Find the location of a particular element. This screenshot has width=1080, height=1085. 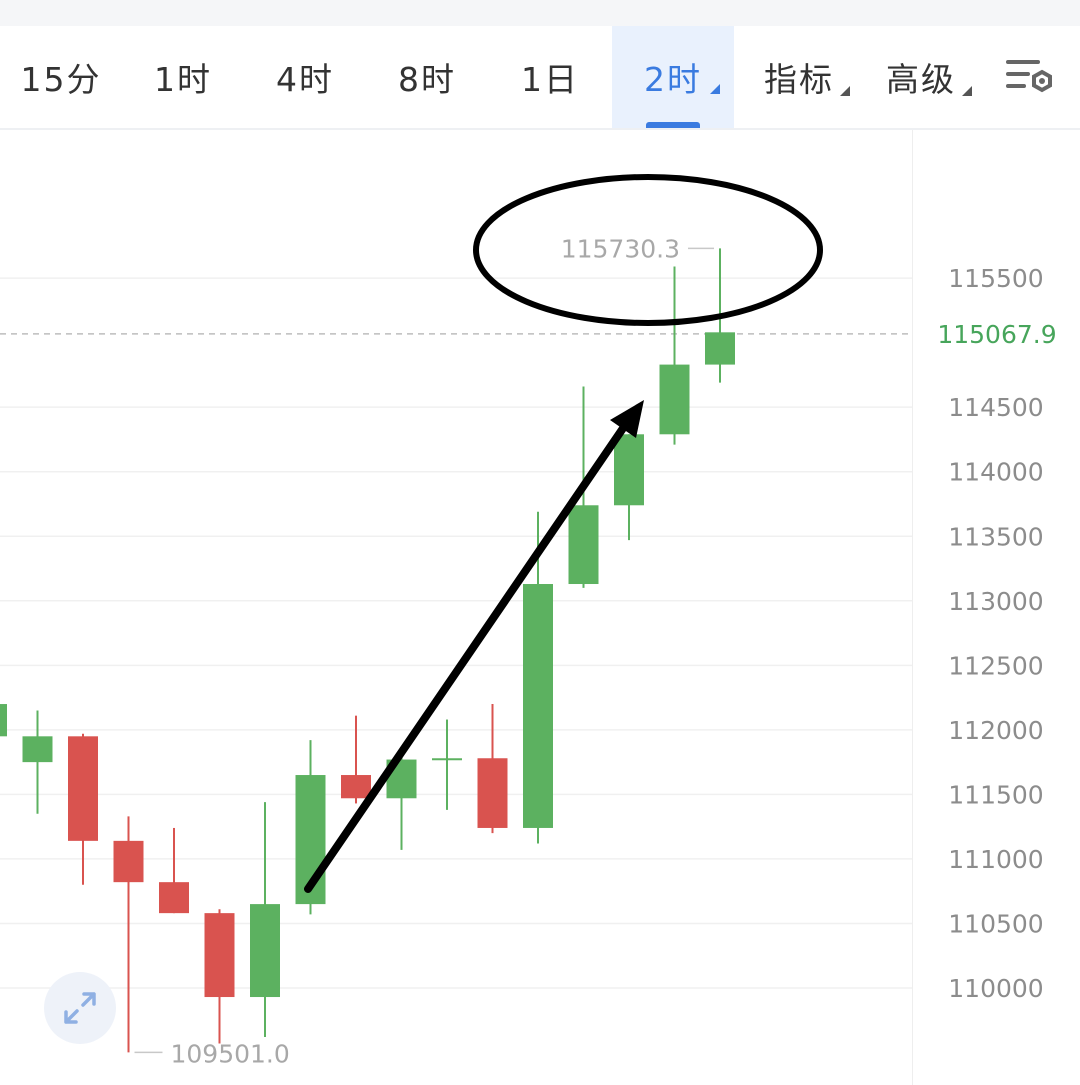

expand-icon is located at coordinates (80, 1008).